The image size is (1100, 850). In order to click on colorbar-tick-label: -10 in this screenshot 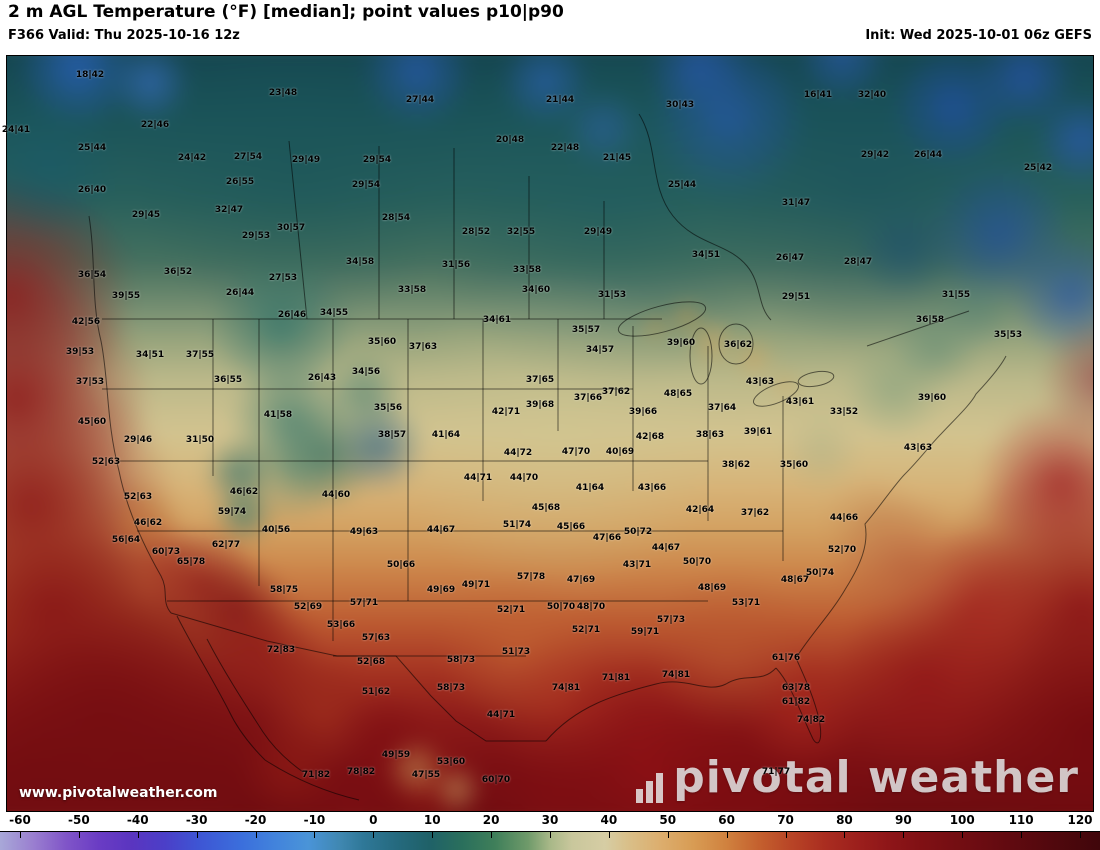, I will do `click(314, 820)`.